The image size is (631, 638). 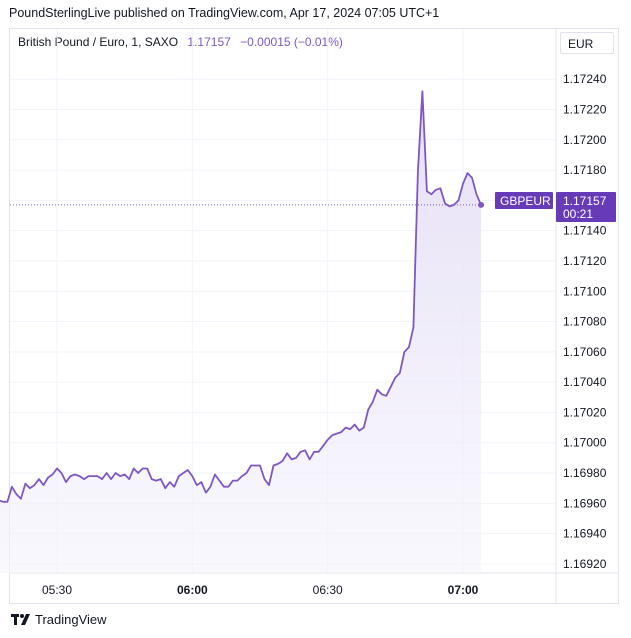 What do you see at coordinates (585, 503) in the screenshot?
I see `y-tick-label: 1.16960` at bounding box center [585, 503].